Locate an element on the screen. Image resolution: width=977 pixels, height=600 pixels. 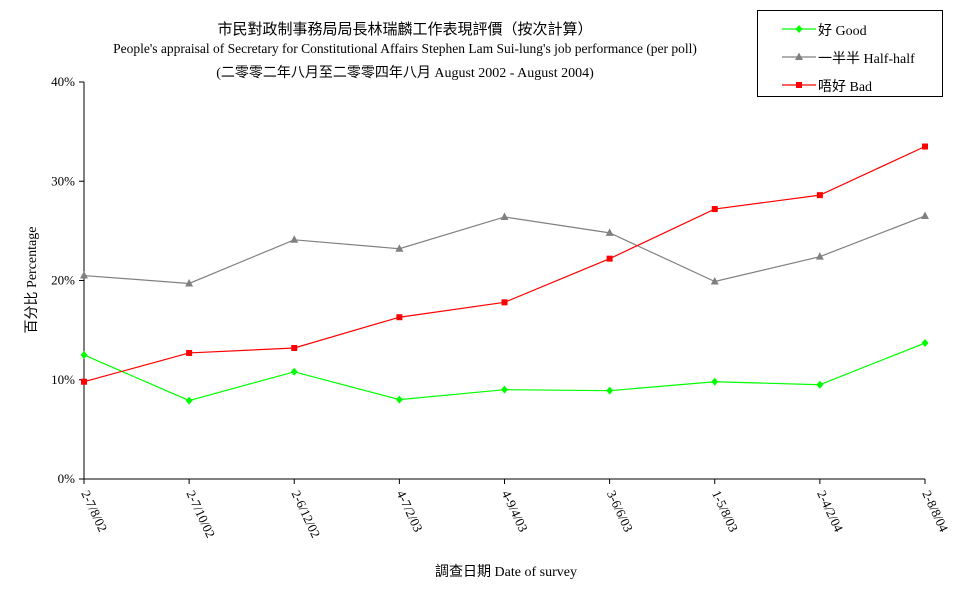
x-tick-label: 2-4/2/04 is located at coordinates (830, 511).